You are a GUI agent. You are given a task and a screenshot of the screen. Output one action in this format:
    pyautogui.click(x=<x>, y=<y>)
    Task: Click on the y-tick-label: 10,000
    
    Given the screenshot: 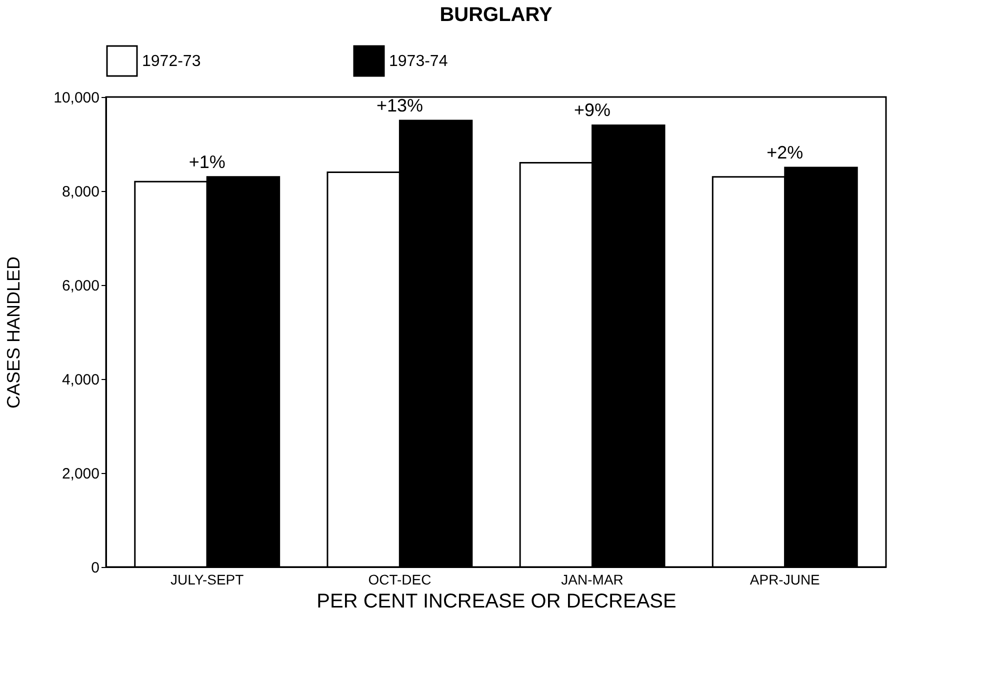 What is the action you would take?
    pyautogui.click(x=77, y=98)
    